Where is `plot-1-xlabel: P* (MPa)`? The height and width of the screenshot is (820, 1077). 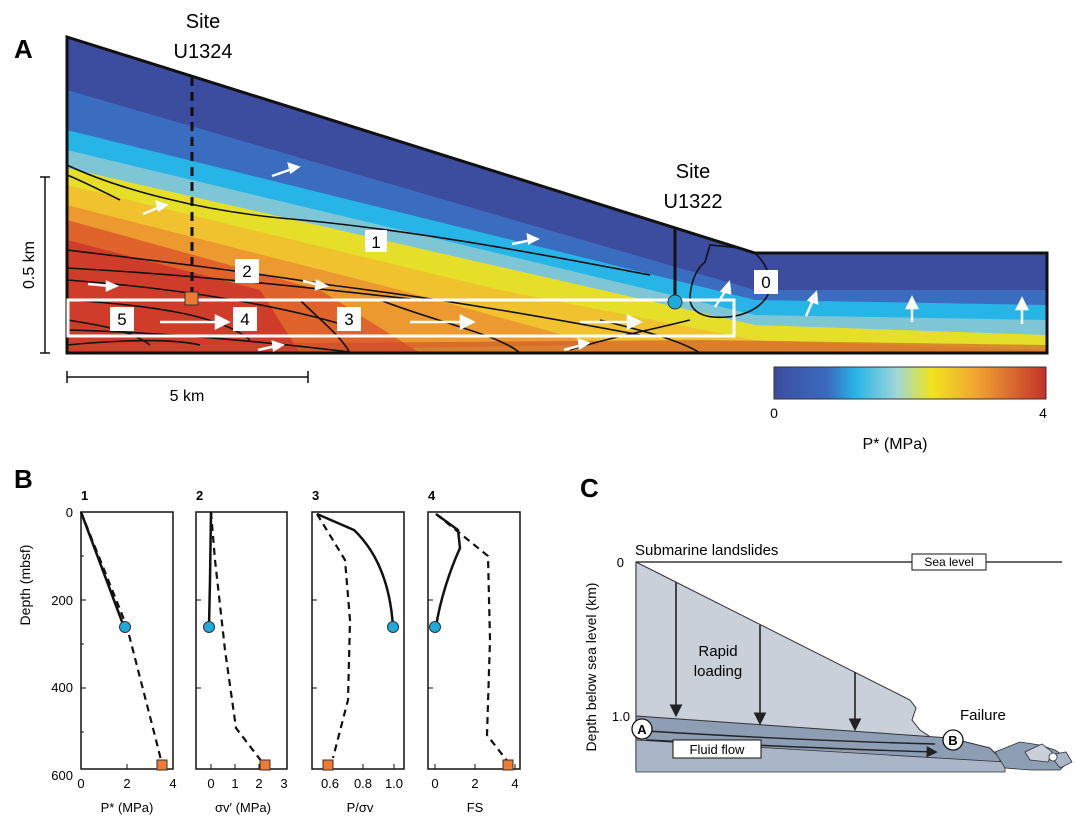
plot-1-xlabel: P* (MPa) is located at coordinates (127, 807).